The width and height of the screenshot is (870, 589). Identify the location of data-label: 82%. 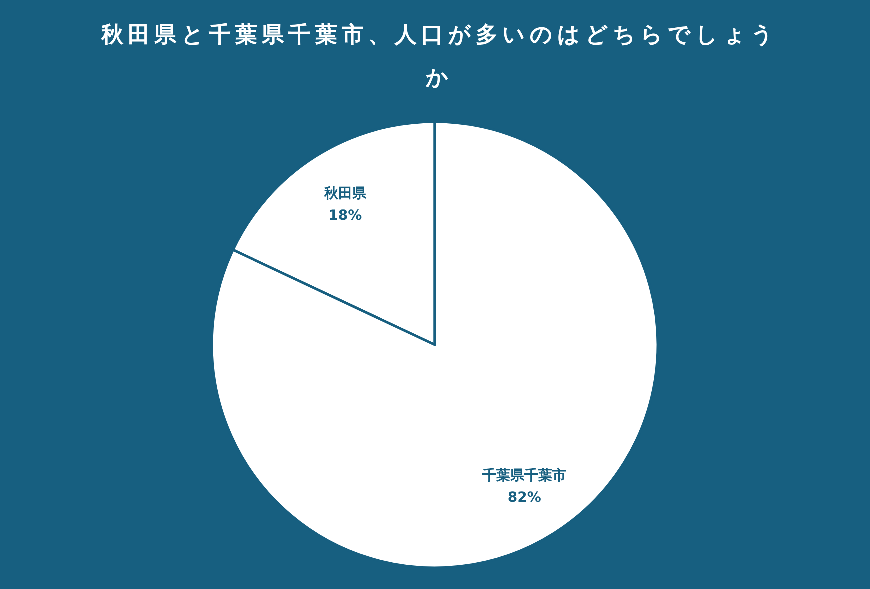
(525, 498).